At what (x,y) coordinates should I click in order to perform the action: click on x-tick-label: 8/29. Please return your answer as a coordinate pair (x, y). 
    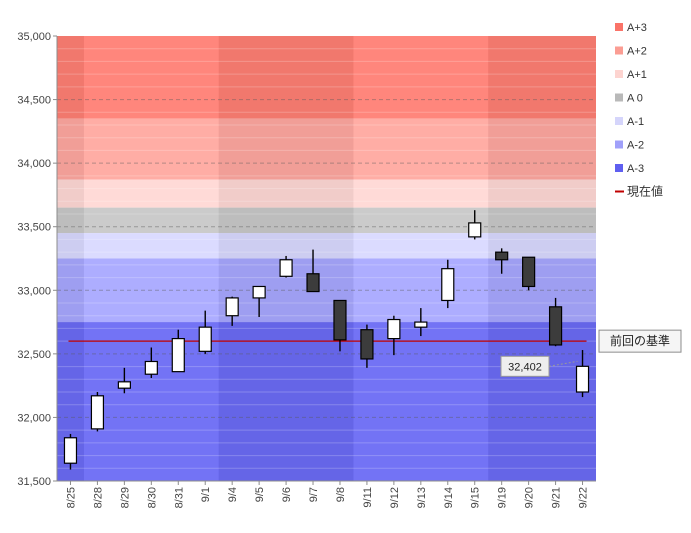
    Looking at the image, I should click on (125, 497).